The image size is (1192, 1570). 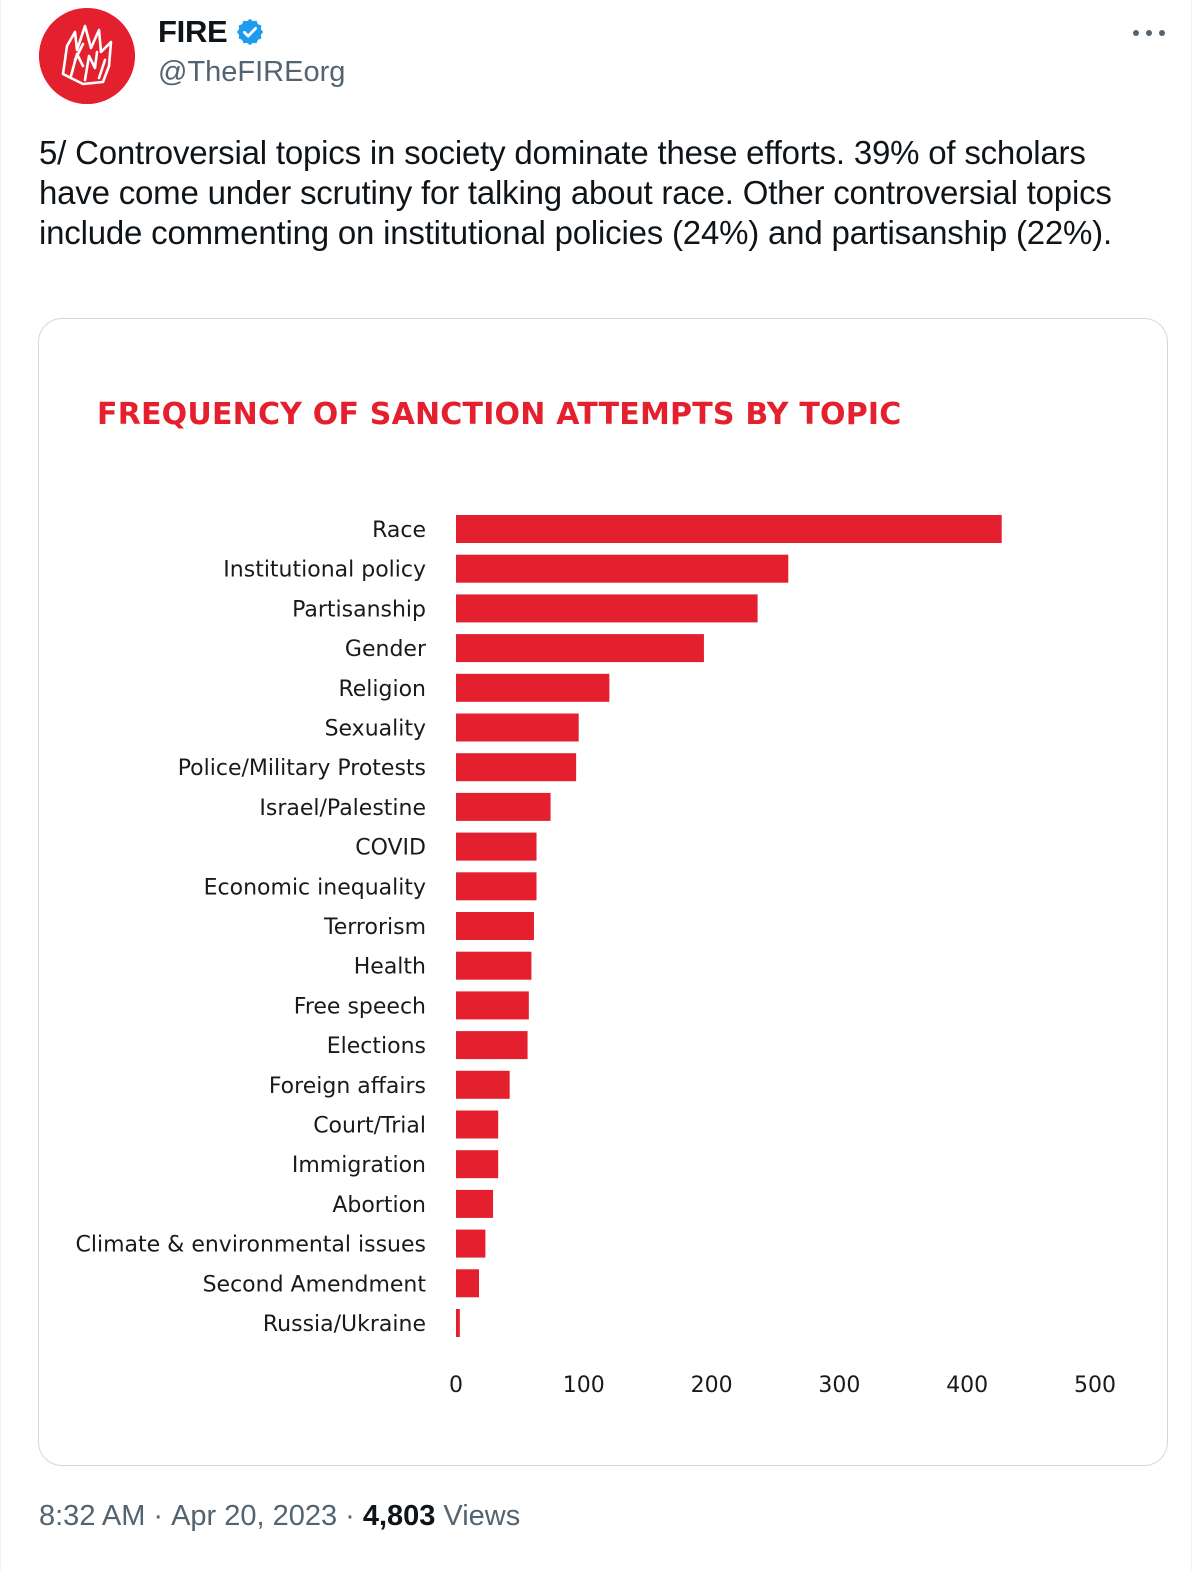 I want to click on x-tick-label: 500, so click(x=1095, y=1385).